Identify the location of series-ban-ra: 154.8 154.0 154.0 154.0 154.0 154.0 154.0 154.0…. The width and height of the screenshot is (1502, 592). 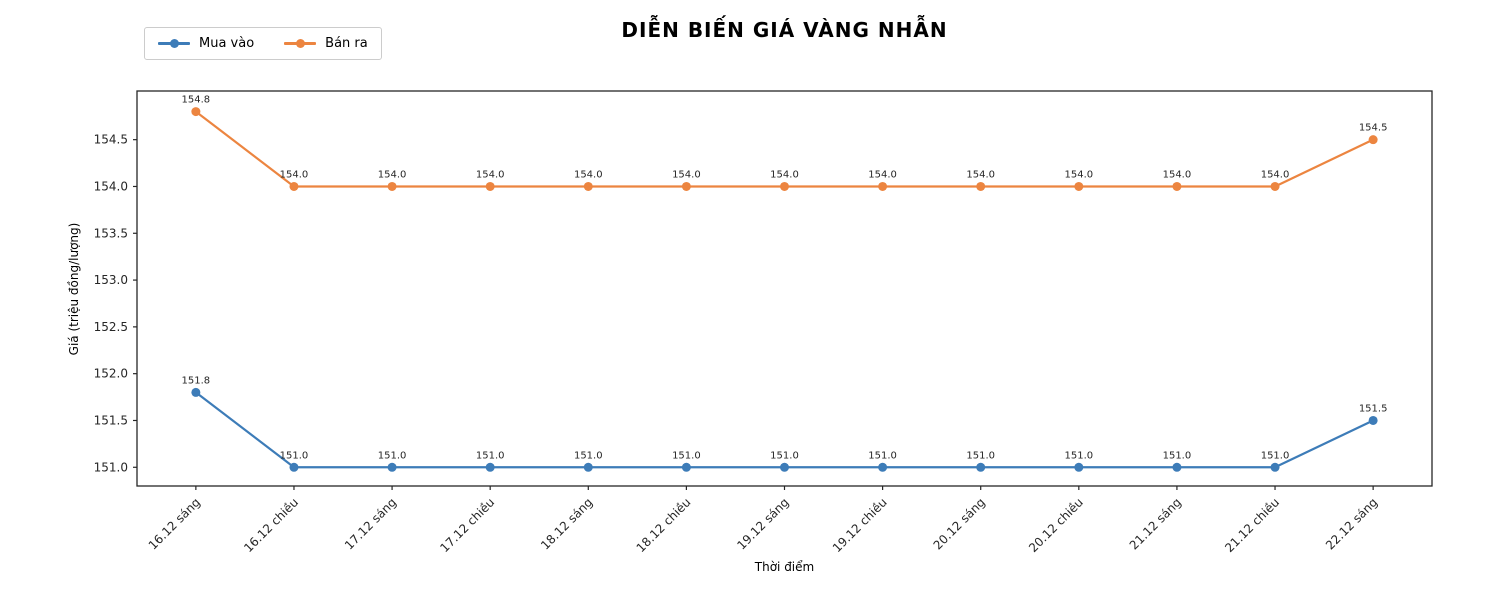
(785, 143).